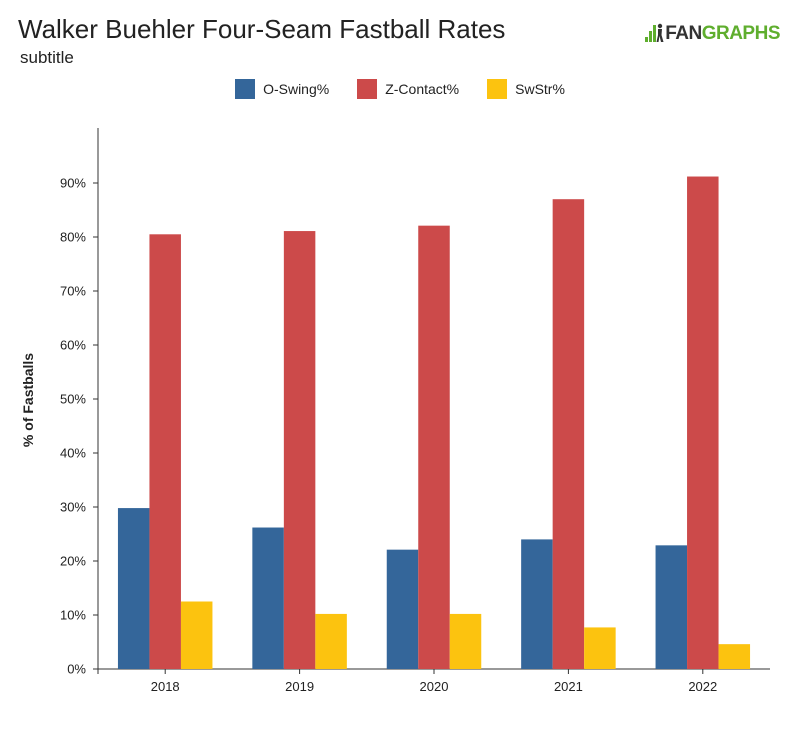 This screenshot has width=800, height=730. I want to click on logo-graphs-text: GRAPHS, so click(741, 33).